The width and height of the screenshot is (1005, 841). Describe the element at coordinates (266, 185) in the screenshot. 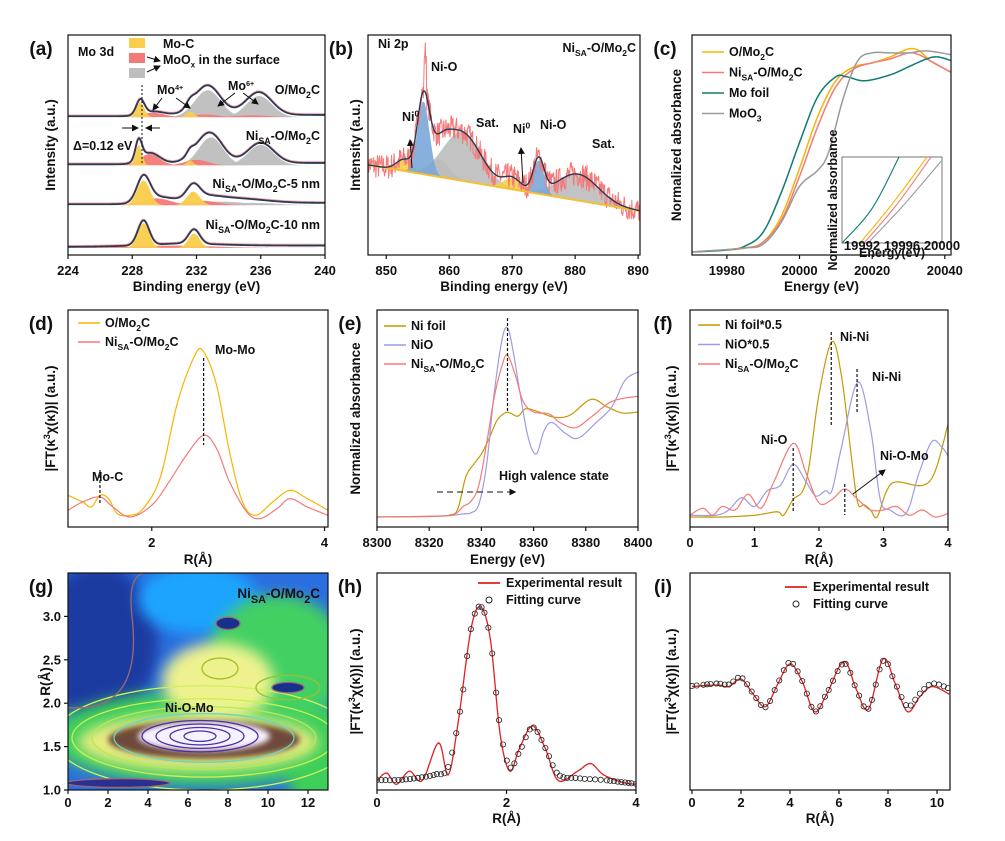

I see `spectrum-label: NiSA-O/Mo2C-5 nm` at that location.